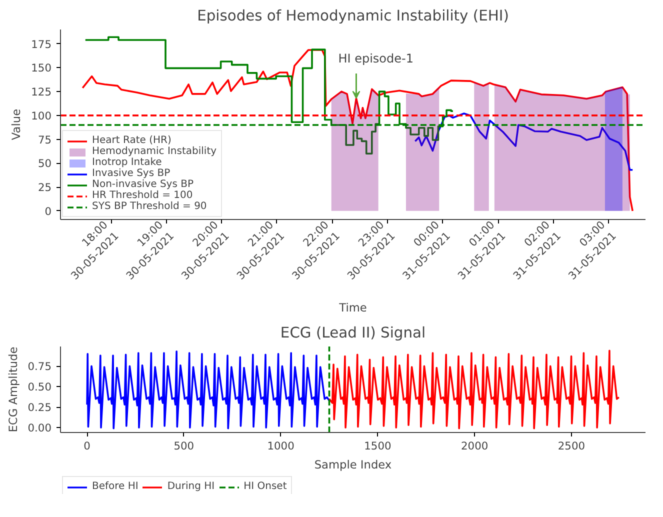 This screenshot has width=663, height=517. I want to click on legend-label: During HI, so click(191, 486).